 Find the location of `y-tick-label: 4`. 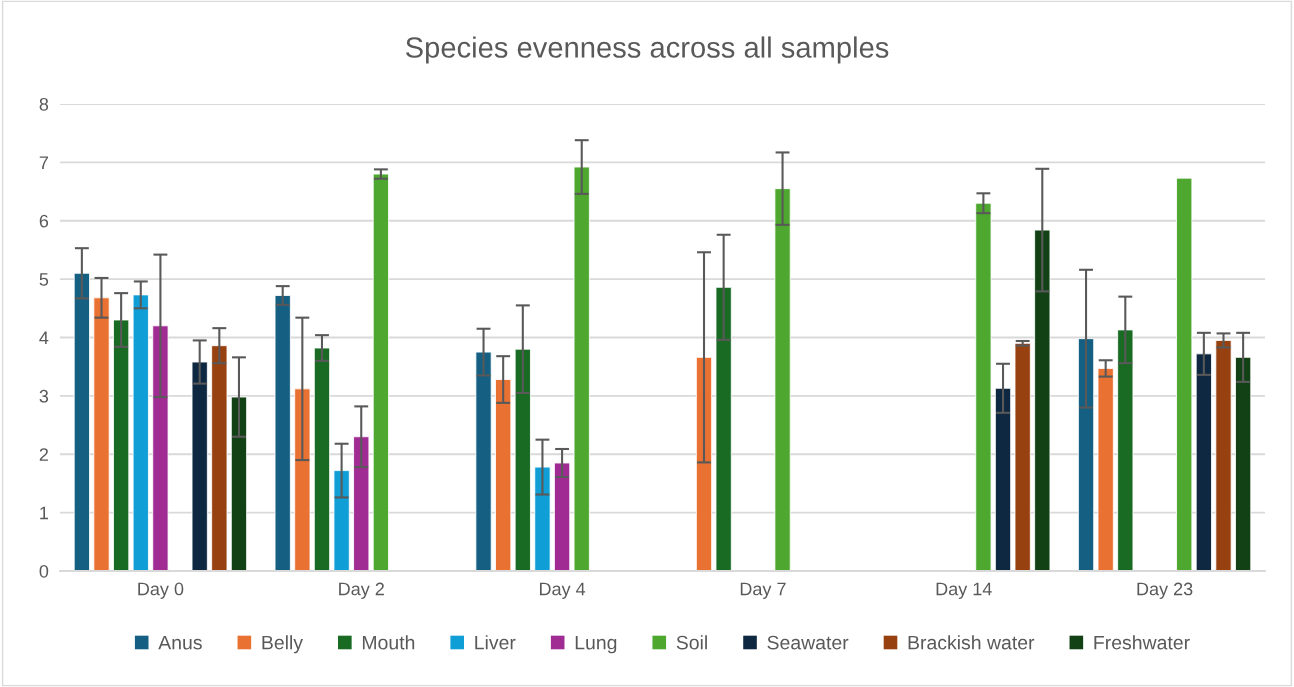

y-tick-label: 4 is located at coordinates (44, 338).